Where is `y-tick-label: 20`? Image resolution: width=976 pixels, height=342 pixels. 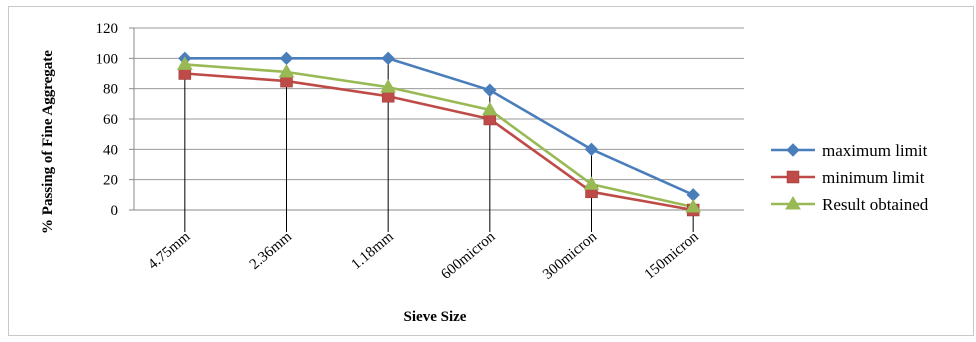
y-tick-label: 20 is located at coordinates (110, 181).